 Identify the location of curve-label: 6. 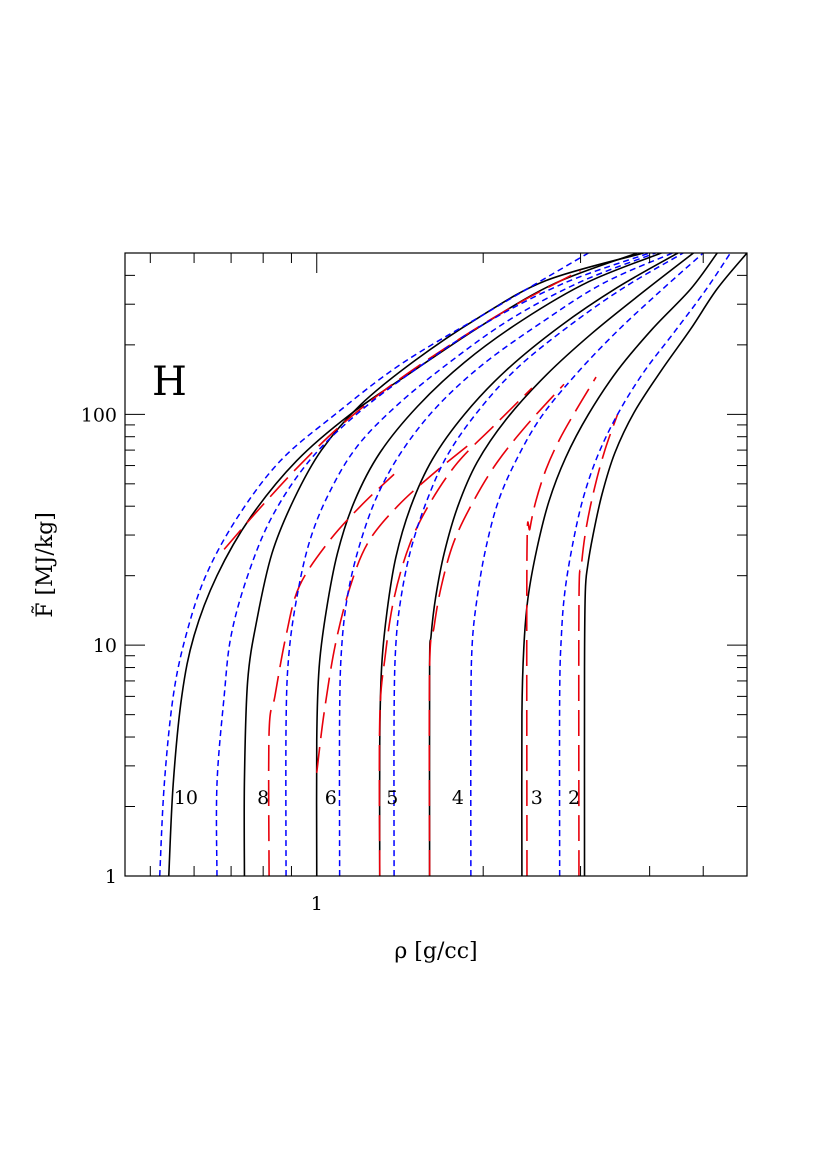
(331, 798).